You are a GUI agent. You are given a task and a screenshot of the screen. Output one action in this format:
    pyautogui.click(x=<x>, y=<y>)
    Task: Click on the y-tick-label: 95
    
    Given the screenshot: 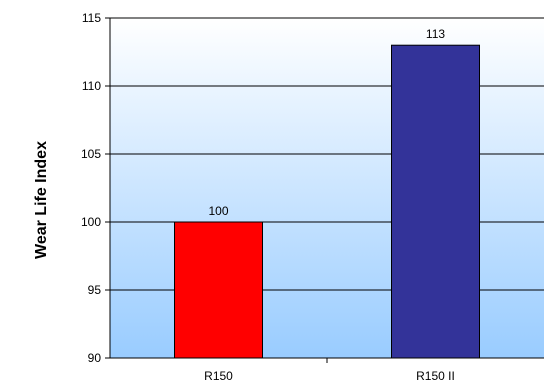 What is the action you would take?
    pyautogui.click(x=95, y=290)
    